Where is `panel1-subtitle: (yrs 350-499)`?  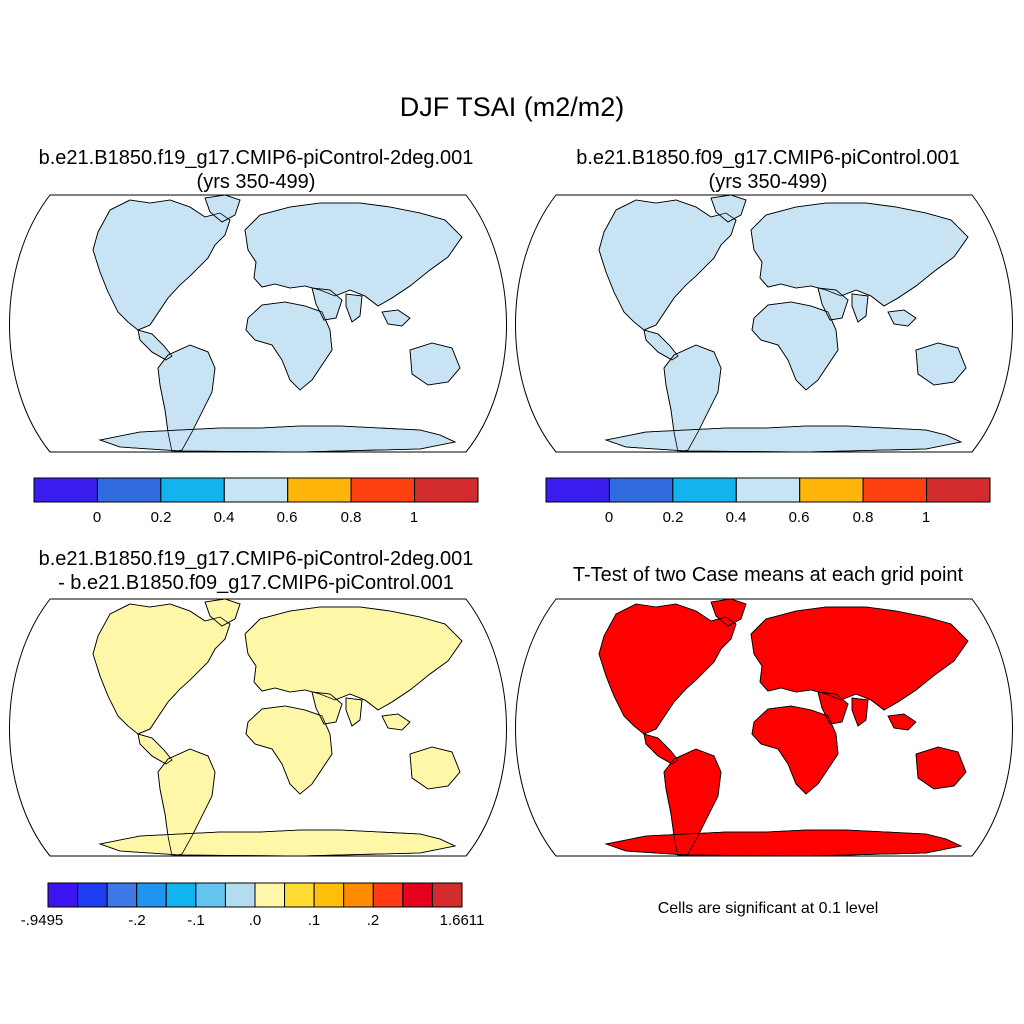 panel1-subtitle: (yrs 350-499) is located at coordinates (256, 182).